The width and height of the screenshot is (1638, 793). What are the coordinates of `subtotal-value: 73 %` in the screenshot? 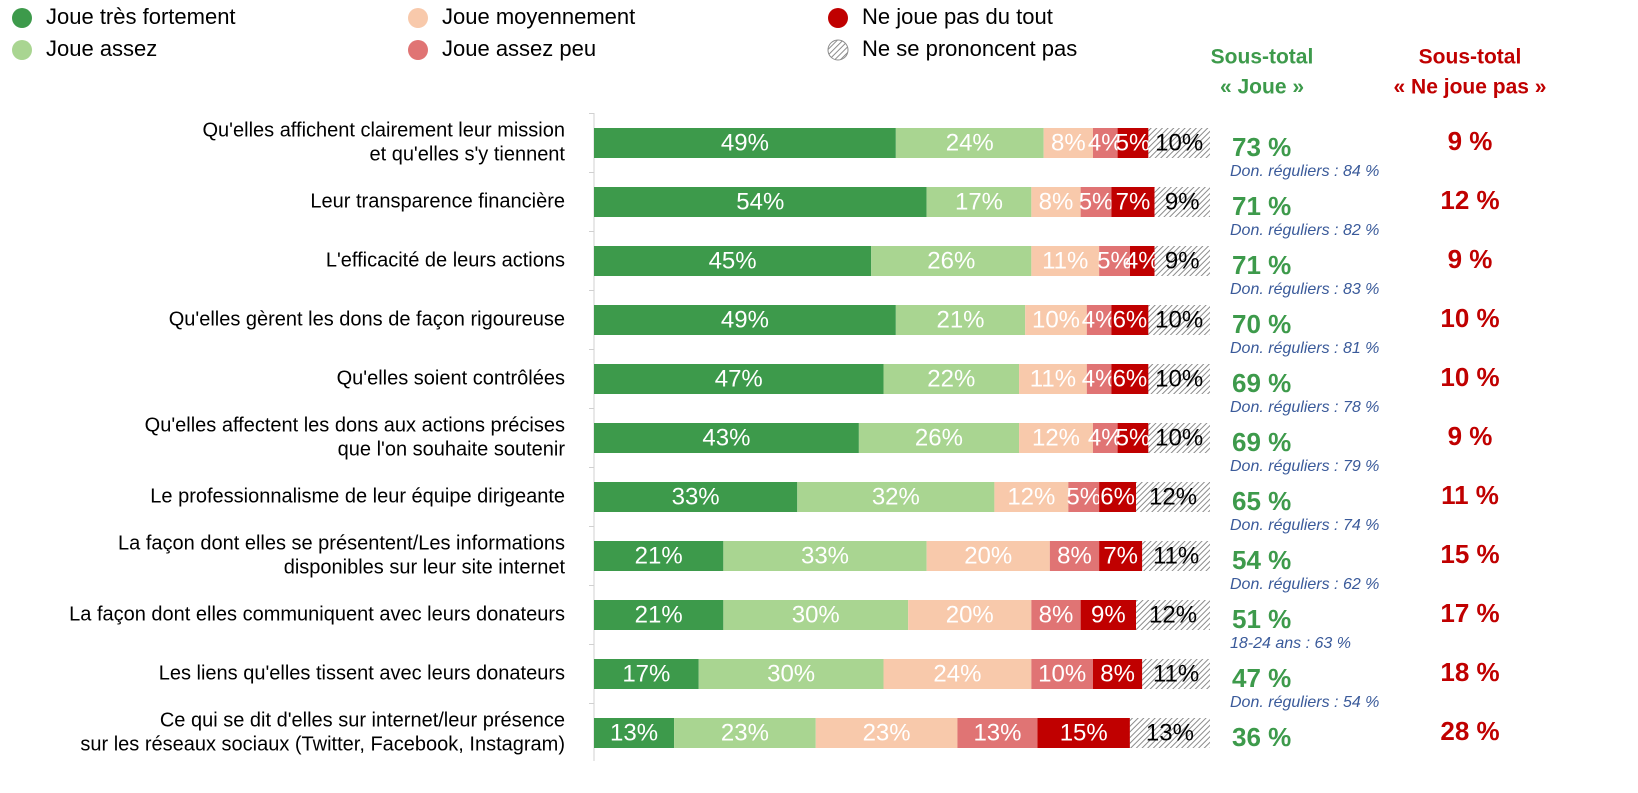 It's located at (1261, 147).